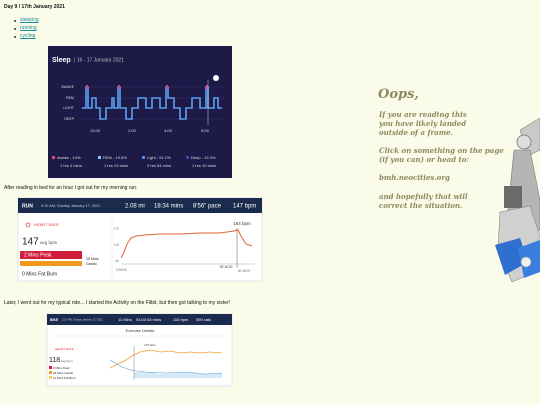 This screenshot has width=540, height=405. What do you see at coordinates (116, 165) in the screenshot?
I see `legend-duration: 1 hrs 29 mins` at bounding box center [116, 165].